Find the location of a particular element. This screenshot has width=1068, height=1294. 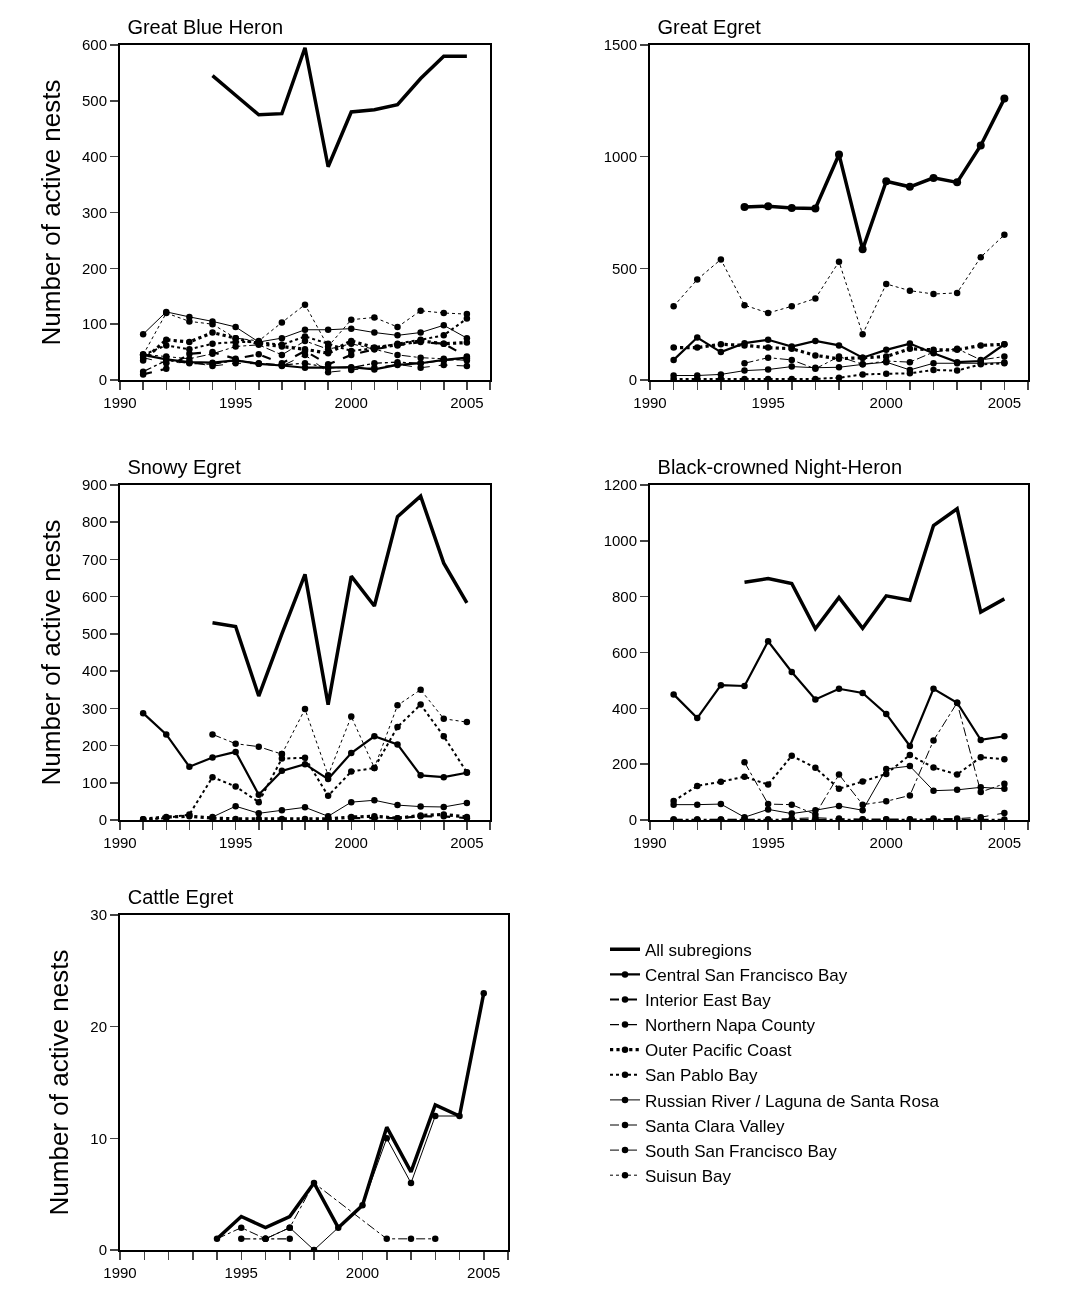

legend-label: Northern Napa County is located at coordinates (730, 1026).